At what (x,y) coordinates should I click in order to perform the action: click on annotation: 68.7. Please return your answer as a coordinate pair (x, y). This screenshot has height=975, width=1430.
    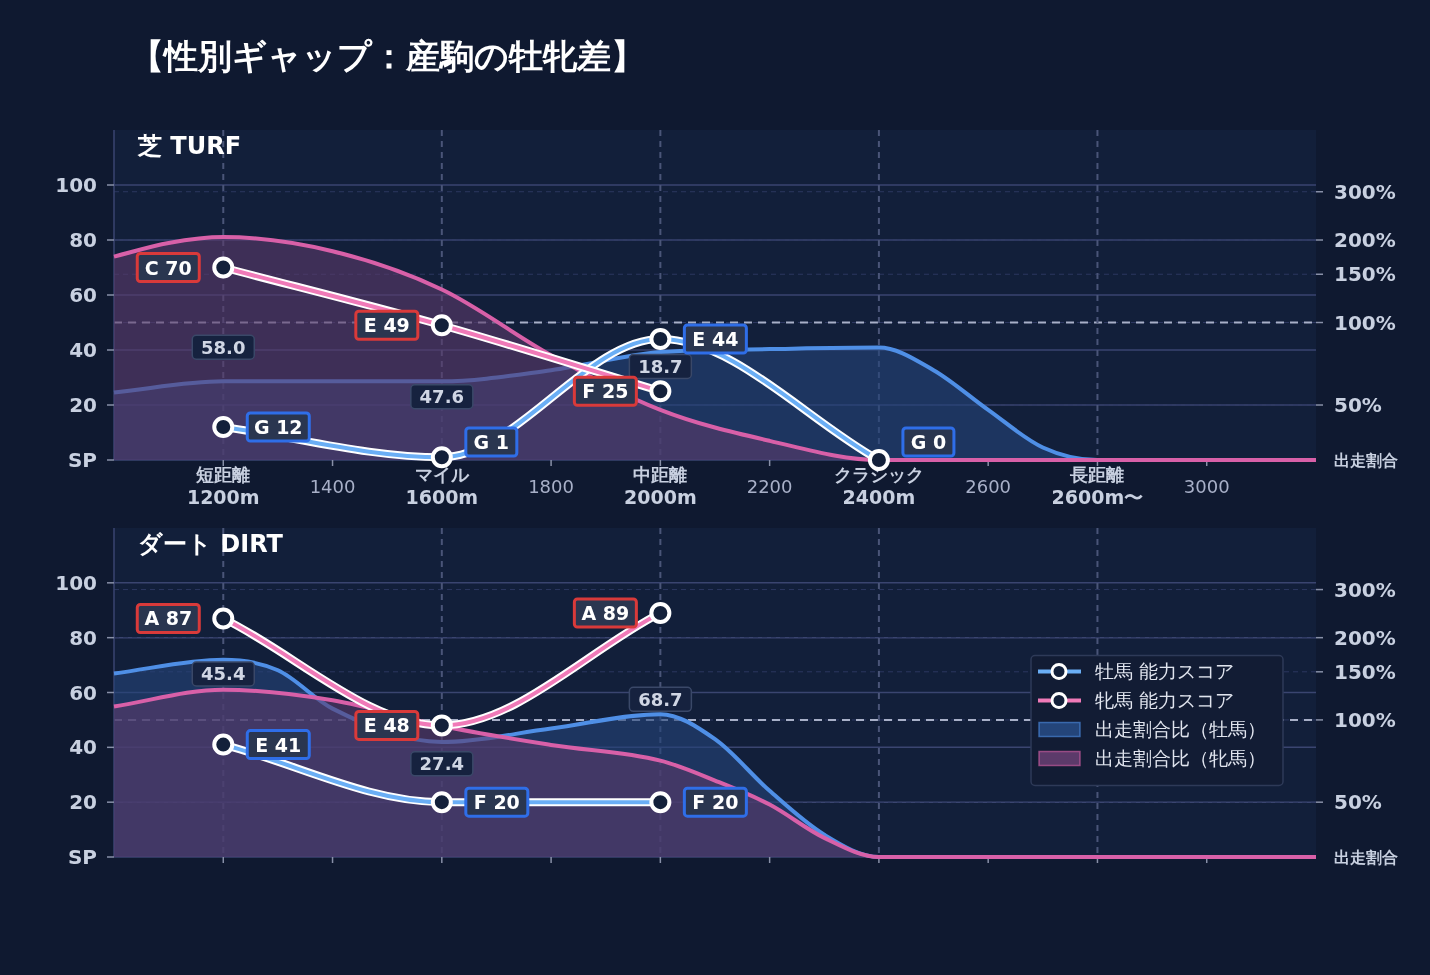
    Looking at the image, I should click on (660, 699).